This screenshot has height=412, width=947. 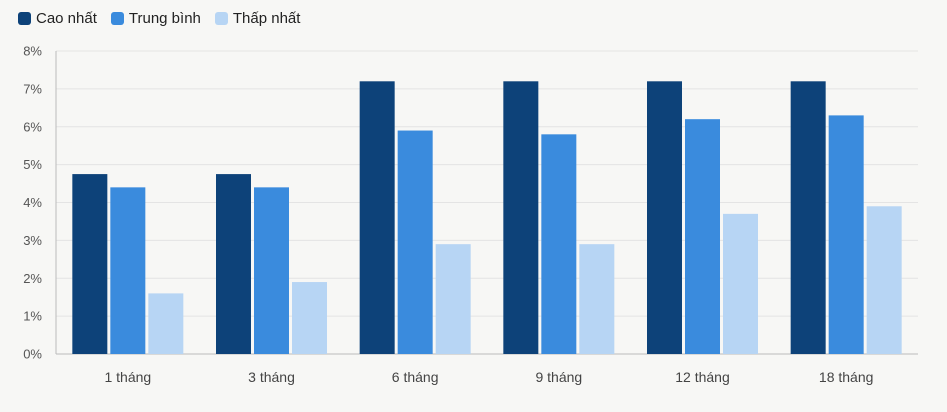 What do you see at coordinates (32, 354) in the screenshot?
I see `y-tick-label: 0%` at bounding box center [32, 354].